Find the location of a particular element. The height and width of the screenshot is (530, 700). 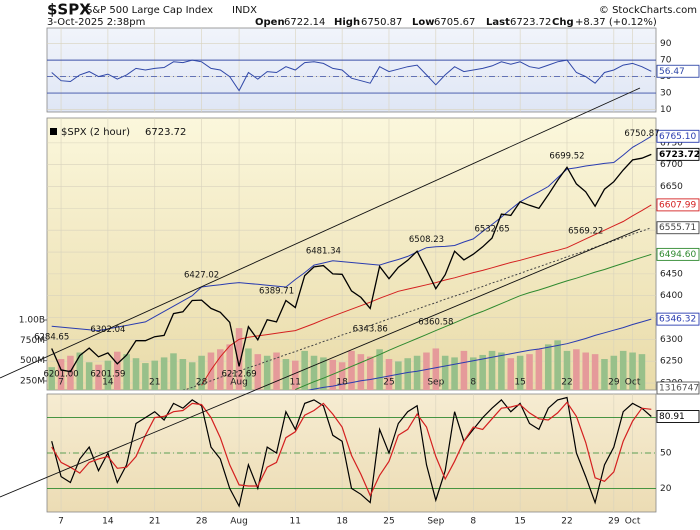

price-annotation: 6699.52 is located at coordinates (566, 156).